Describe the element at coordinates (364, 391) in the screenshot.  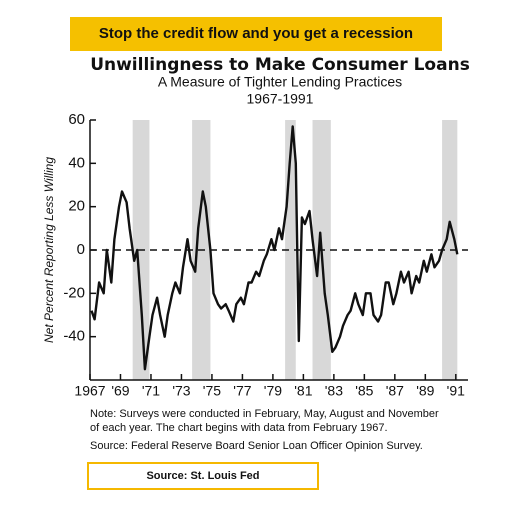
I see `x-tick-label: '85` at that location.